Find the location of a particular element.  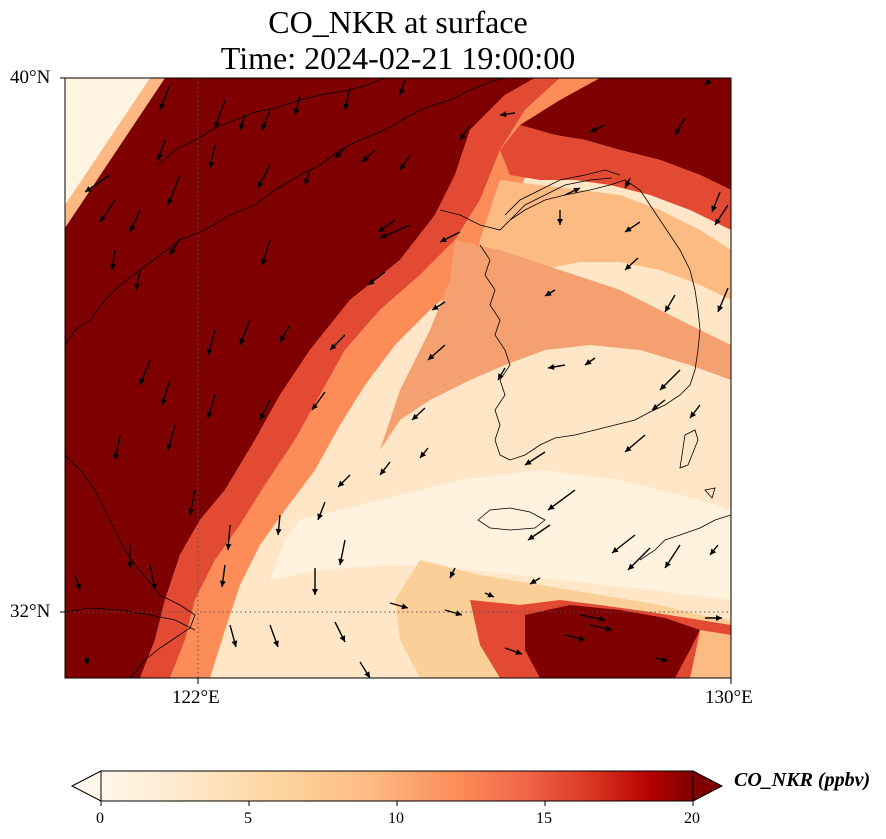

map-time-subtitle: Time: 2024-02-21 19:00:00 is located at coordinates (398, 58).